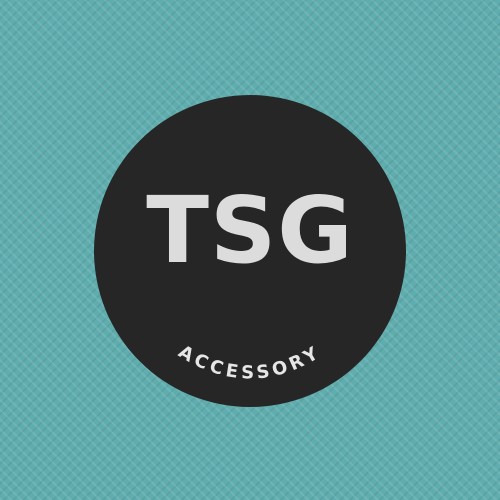 The image size is (500, 500). What do you see at coordinates (250, 230) in the screenshot?
I see `logo-title: TSG` at bounding box center [250, 230].